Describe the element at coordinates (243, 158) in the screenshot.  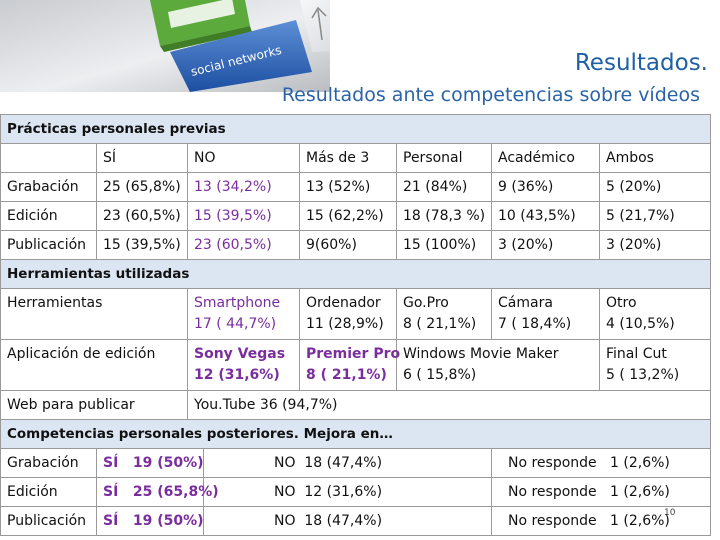
I see `column-header-no: NO` at that location.